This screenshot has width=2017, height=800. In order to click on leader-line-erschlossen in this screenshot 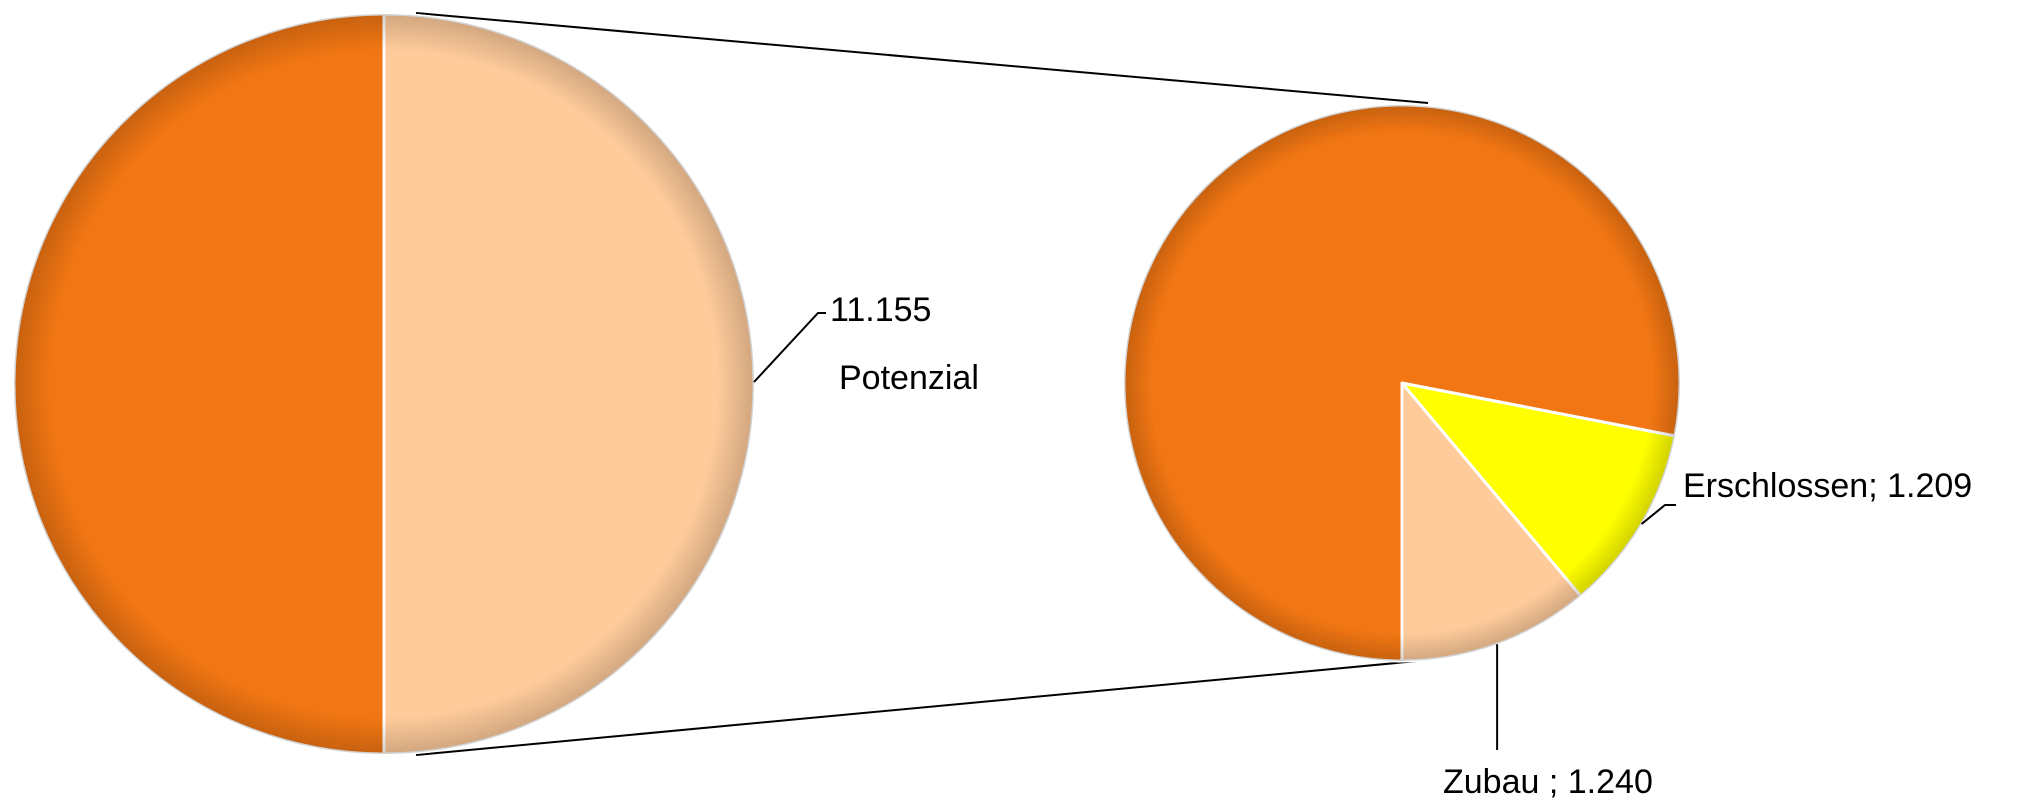, I will do `click(1658, 514)`.